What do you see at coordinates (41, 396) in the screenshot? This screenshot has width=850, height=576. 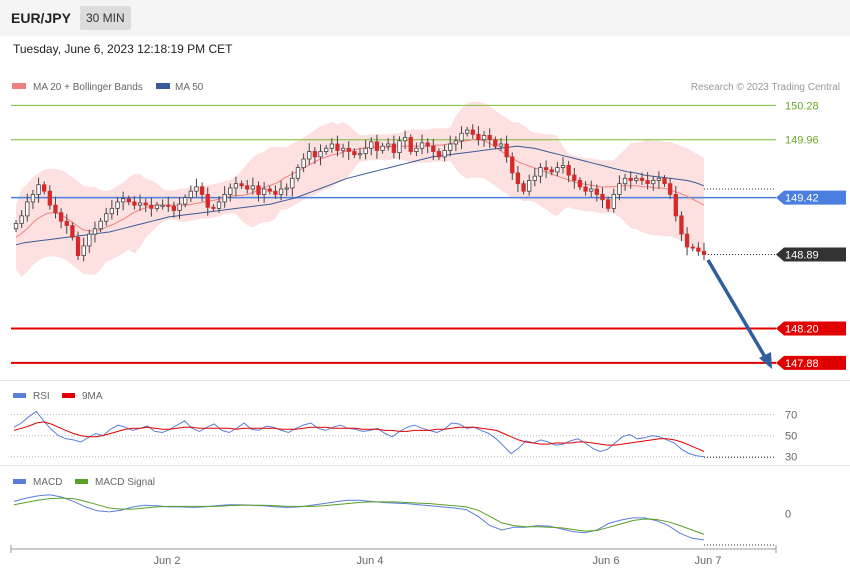 I see `rsi-legend-label: RSI` at bounding box center [41, 396].